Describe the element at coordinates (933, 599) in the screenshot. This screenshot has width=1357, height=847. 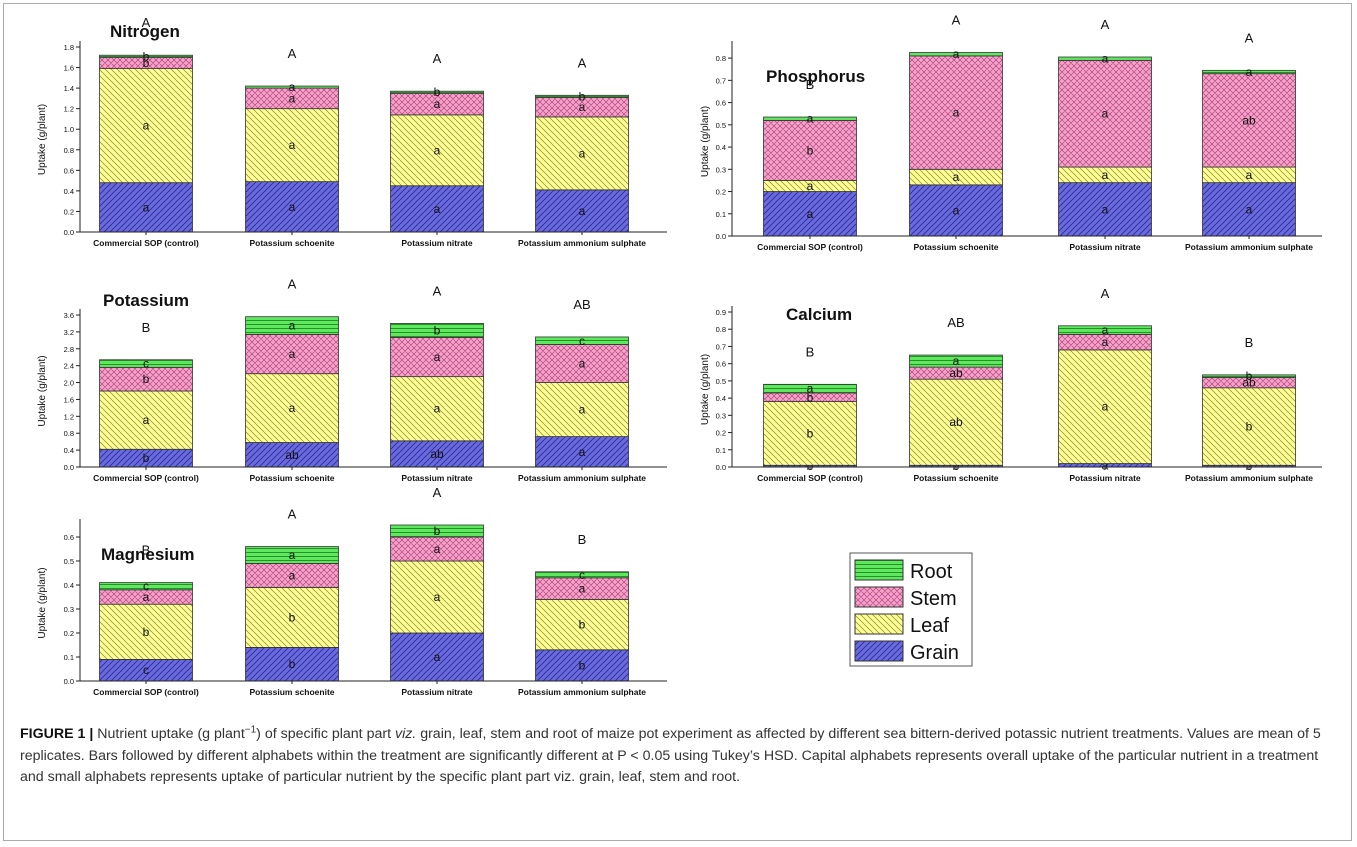
I see `legend-label-stem: Stem` at that location.